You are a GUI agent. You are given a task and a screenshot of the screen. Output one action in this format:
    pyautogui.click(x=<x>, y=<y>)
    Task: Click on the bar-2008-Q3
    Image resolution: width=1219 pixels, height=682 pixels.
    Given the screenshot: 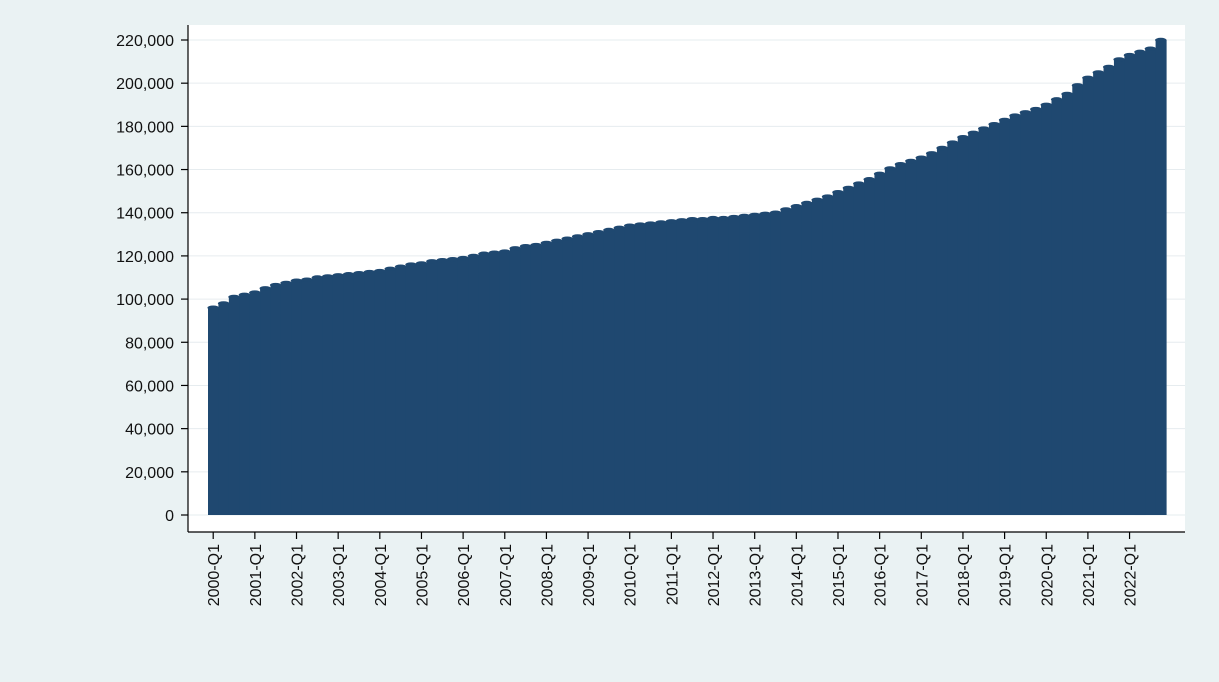 What is the action you would take?
    pyautogui.click(x=568, y=376)
    